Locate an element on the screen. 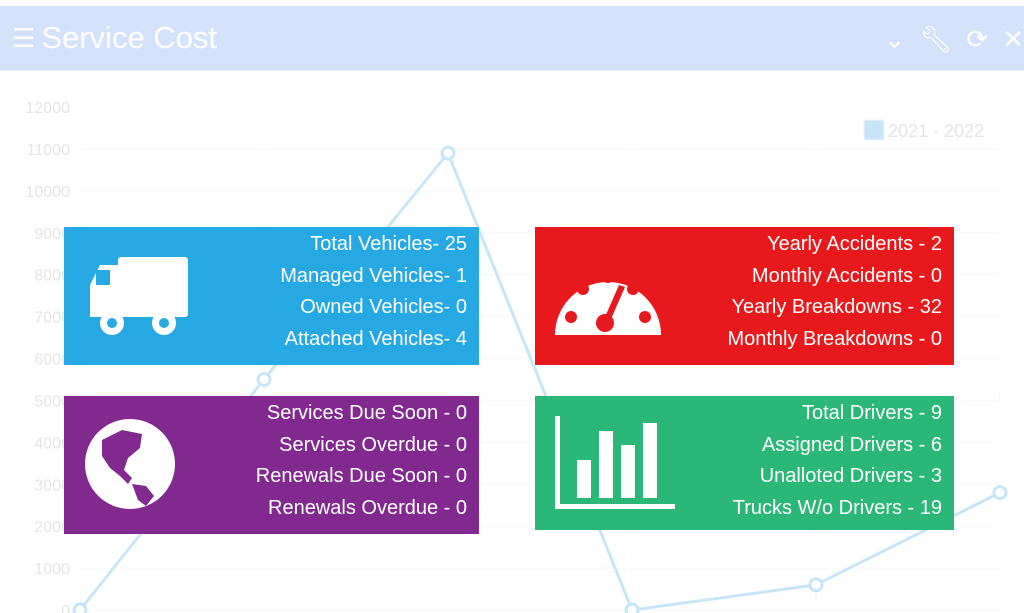 This screenshot has width=1024, height=613. y-tick-label: 2000 is located at coordinates (52, 527).